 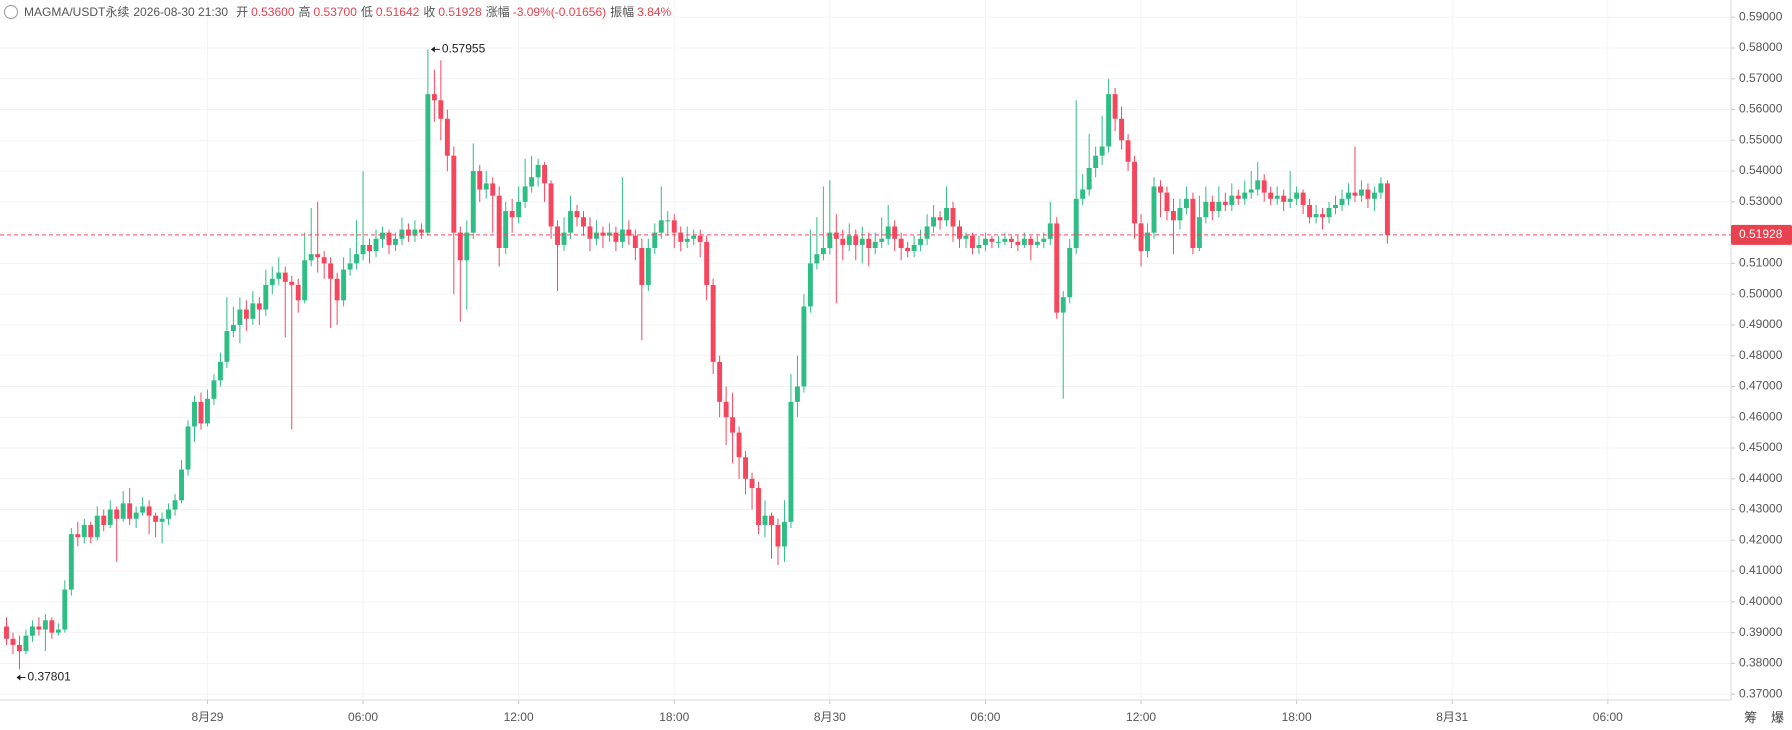 I want to click on y-tick-label: 0.56000, so click(x=1761, y=109).